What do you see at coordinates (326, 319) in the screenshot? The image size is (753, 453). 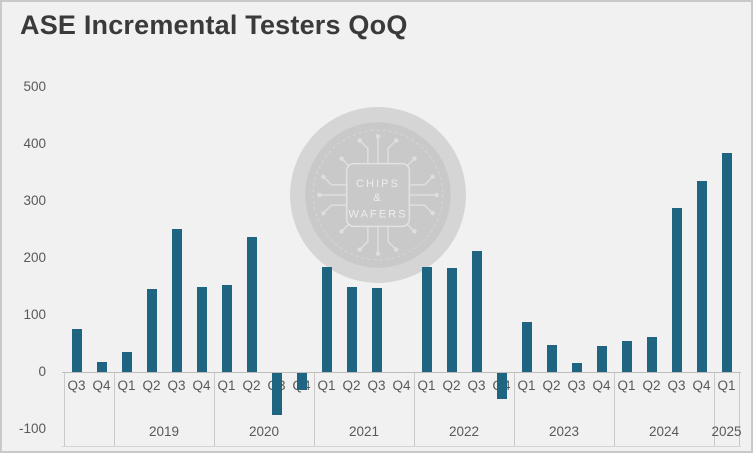 I see `bar-2021-Q1` at bounding box center [326, 319].